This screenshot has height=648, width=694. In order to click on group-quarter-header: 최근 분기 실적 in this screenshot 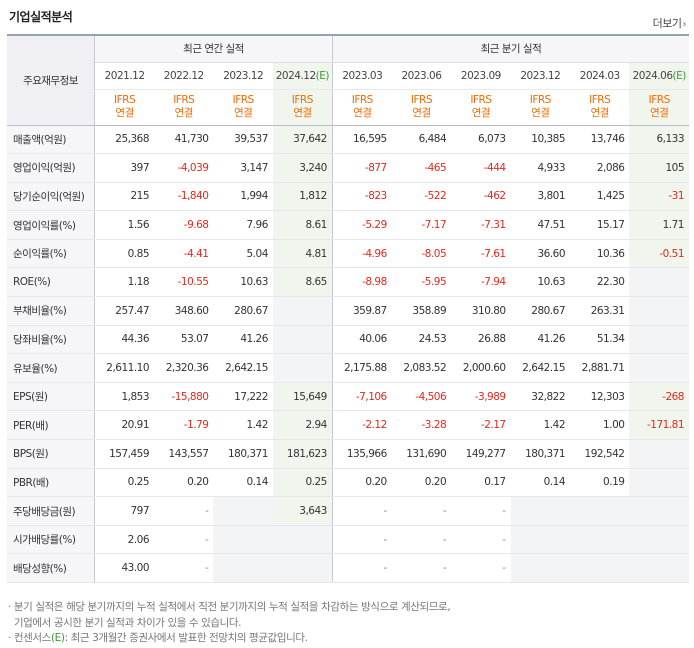, I will do `click(510, 49)`.